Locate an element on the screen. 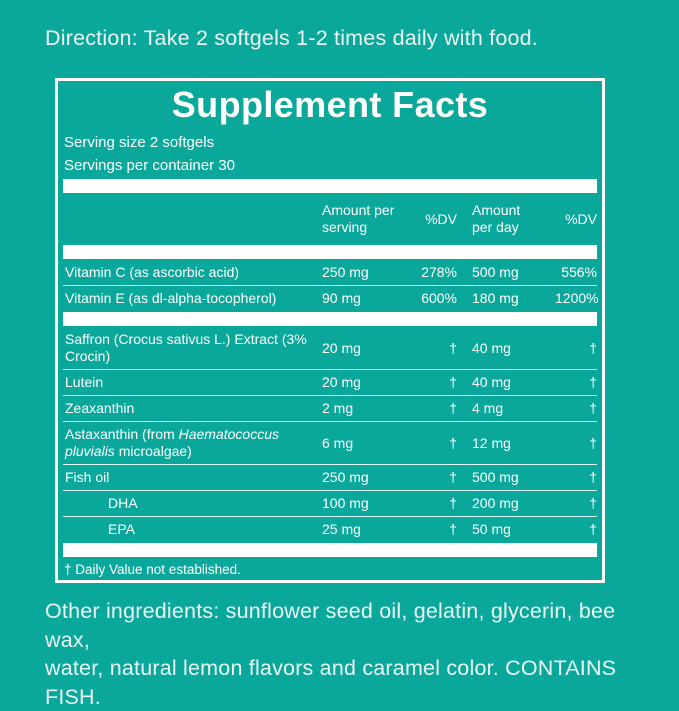 The height and width of the screenshot is (711, 679). header-line: serving is located at coordinates (345, 227).